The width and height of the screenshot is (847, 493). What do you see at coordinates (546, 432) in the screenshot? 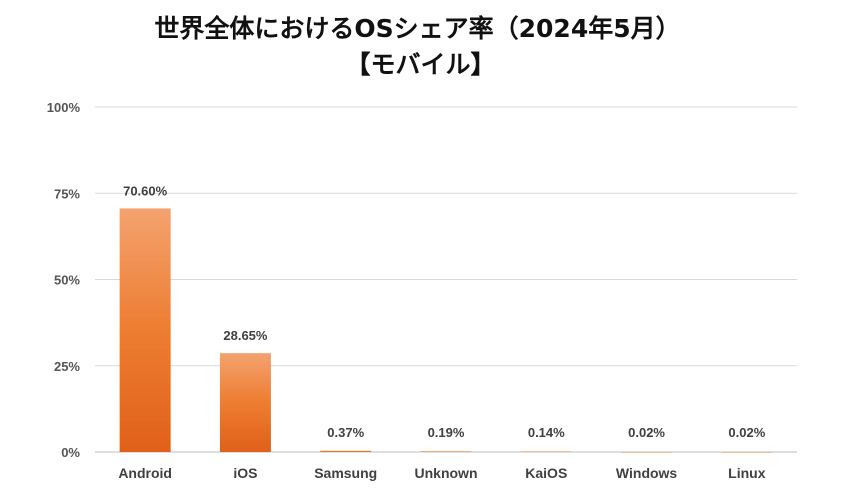
I see `data-label: 0.14%` at bounding box center [546, 432].